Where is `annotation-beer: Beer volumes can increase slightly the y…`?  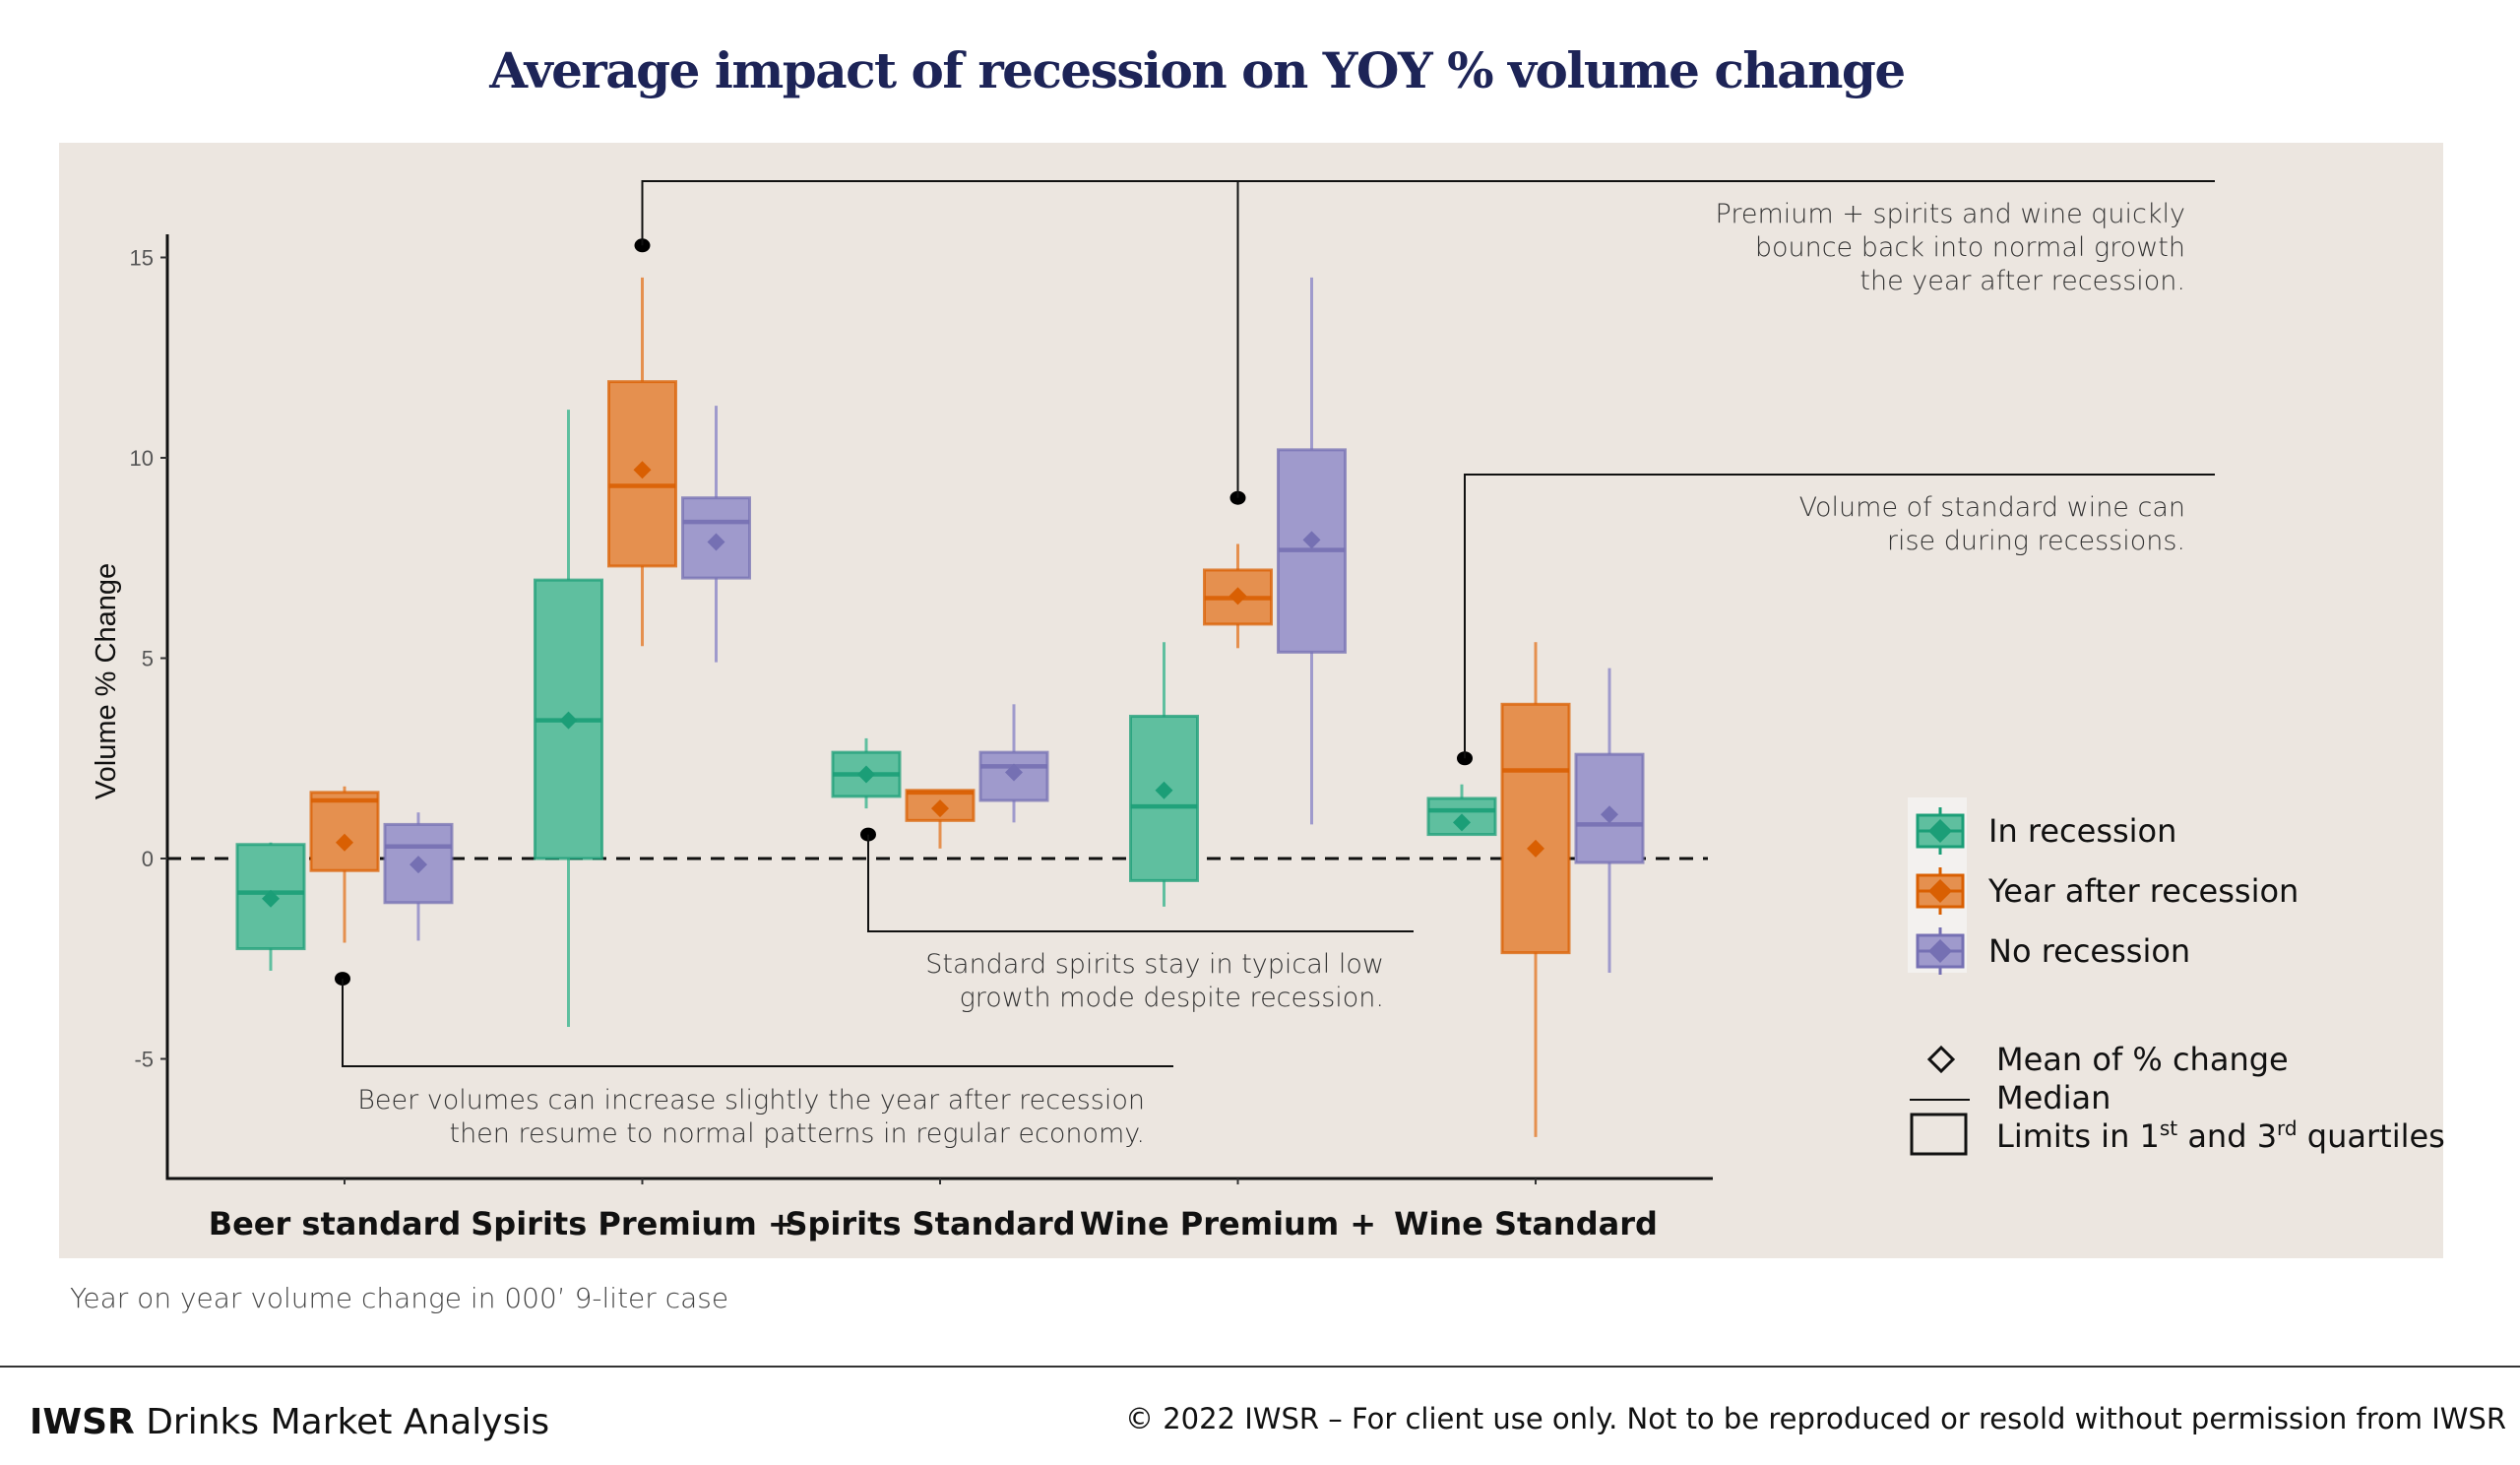 annotation-beer: Beer volumes can increase slightly the y… is located at coordinates (751, 1117).